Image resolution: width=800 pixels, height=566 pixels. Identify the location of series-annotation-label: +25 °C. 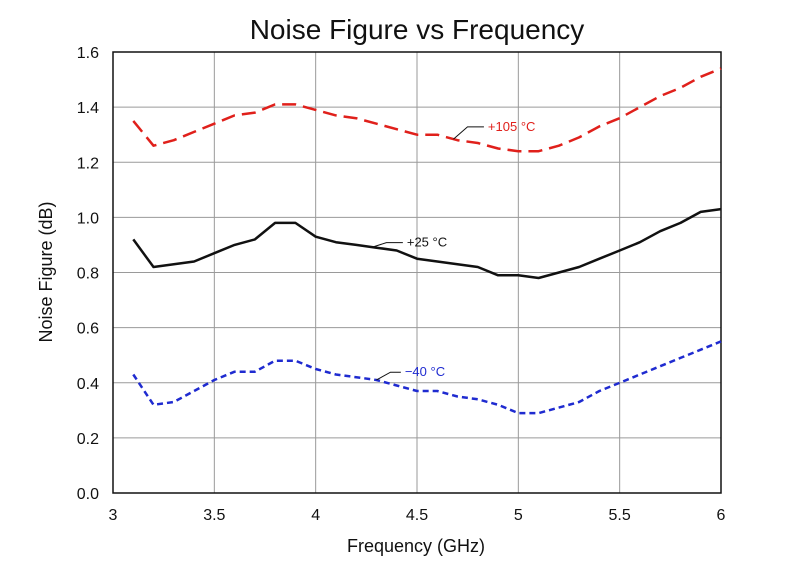
(427, 242).